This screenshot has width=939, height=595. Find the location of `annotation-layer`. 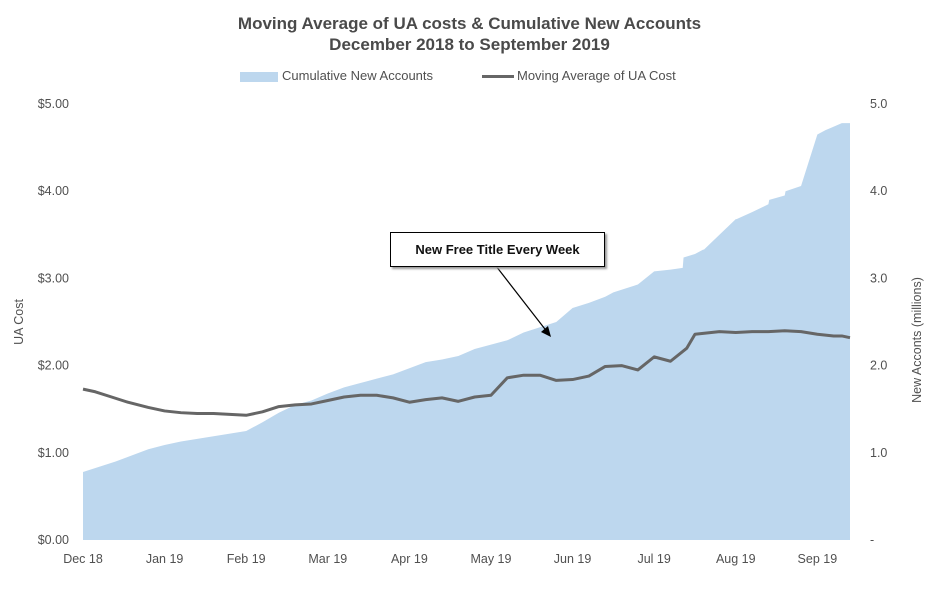

annotation-layer is located at coordinates (523, 301).